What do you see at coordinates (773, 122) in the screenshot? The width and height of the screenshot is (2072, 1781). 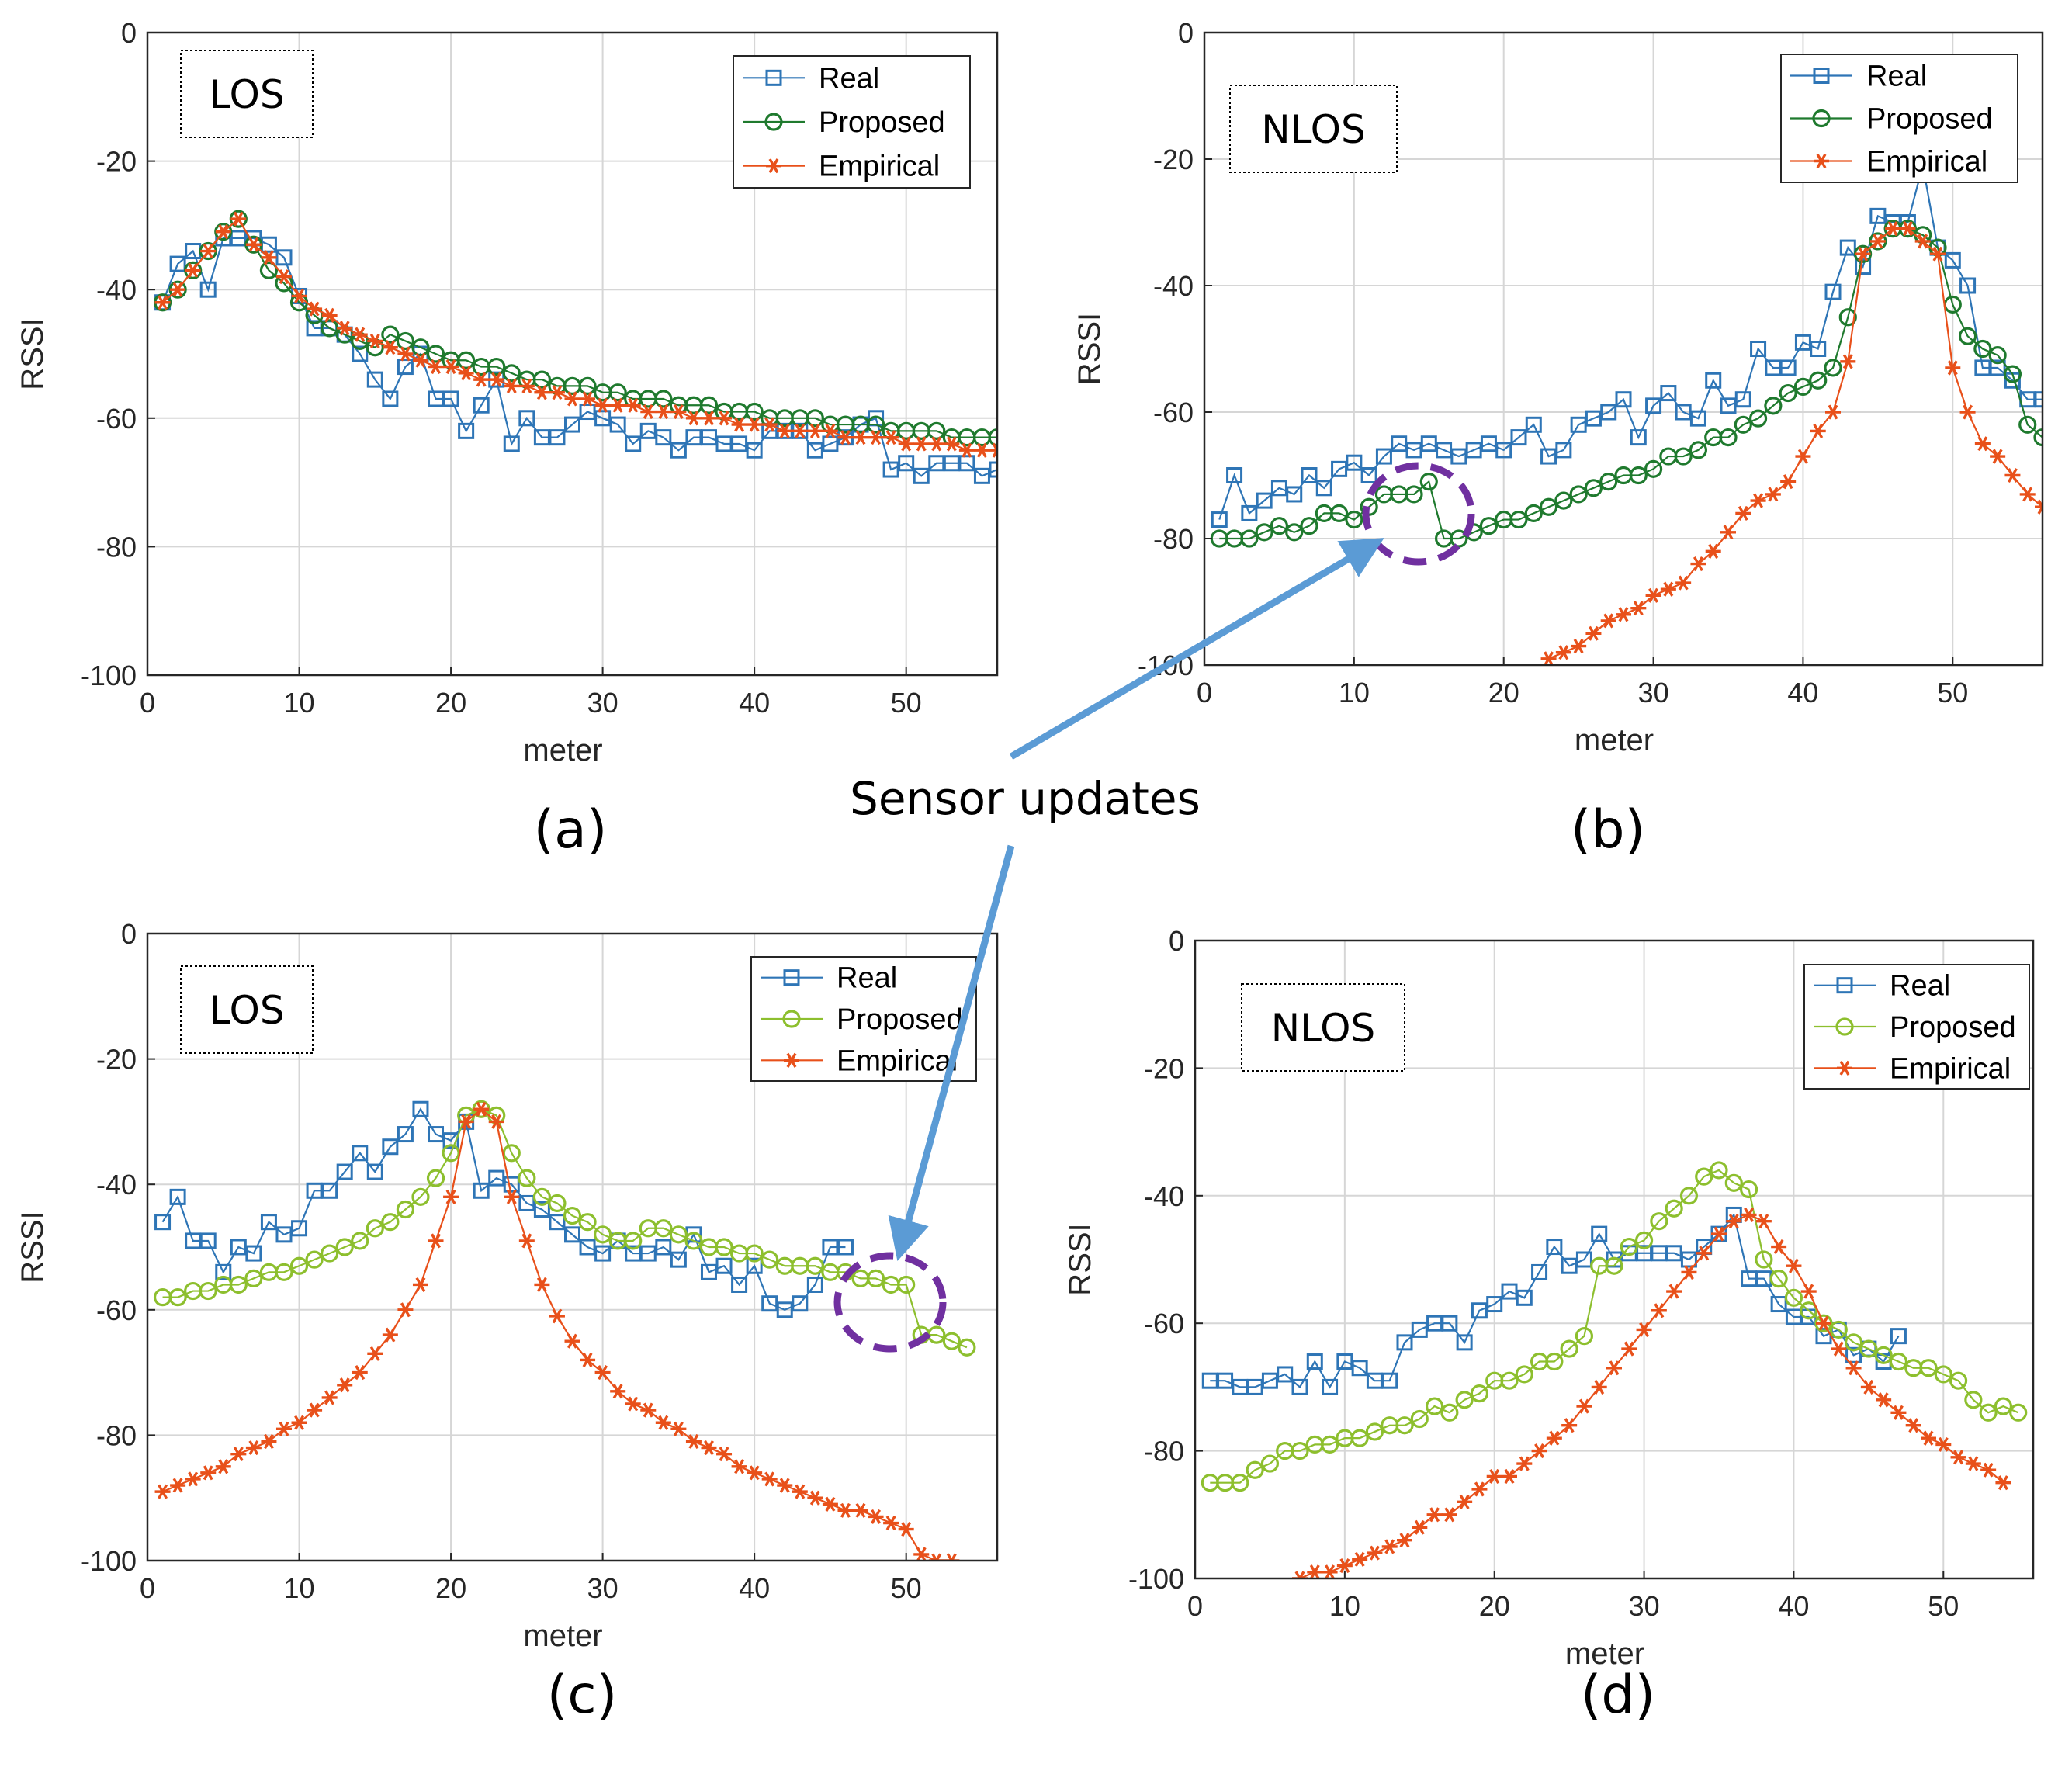 I see `legend-marker-proposed` at bounding box center [773, 122].